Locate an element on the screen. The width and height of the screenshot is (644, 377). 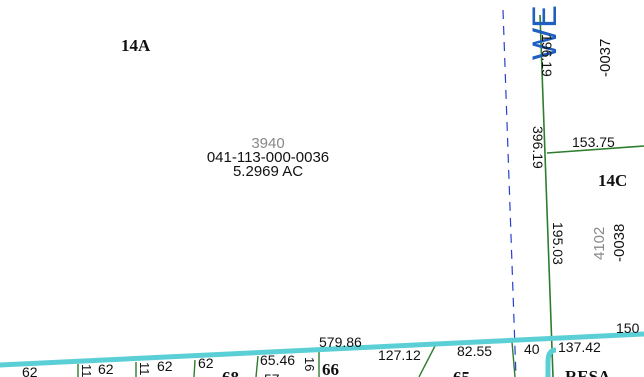
parcel-acreage: 5.2969 AC is located at coordinates (268, 171).